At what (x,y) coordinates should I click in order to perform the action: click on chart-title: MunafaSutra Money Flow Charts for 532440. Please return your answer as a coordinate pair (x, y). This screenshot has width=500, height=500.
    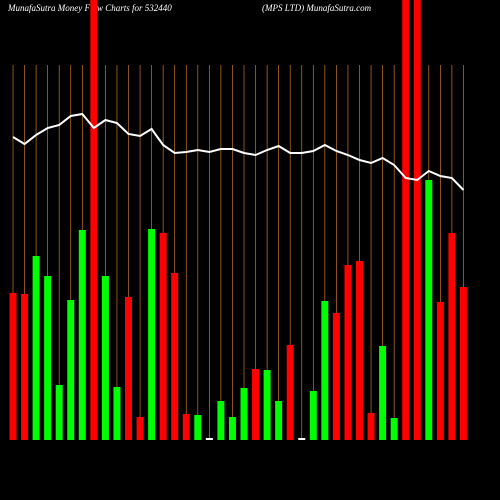
    Looking at the image, I should click on (89, 8).